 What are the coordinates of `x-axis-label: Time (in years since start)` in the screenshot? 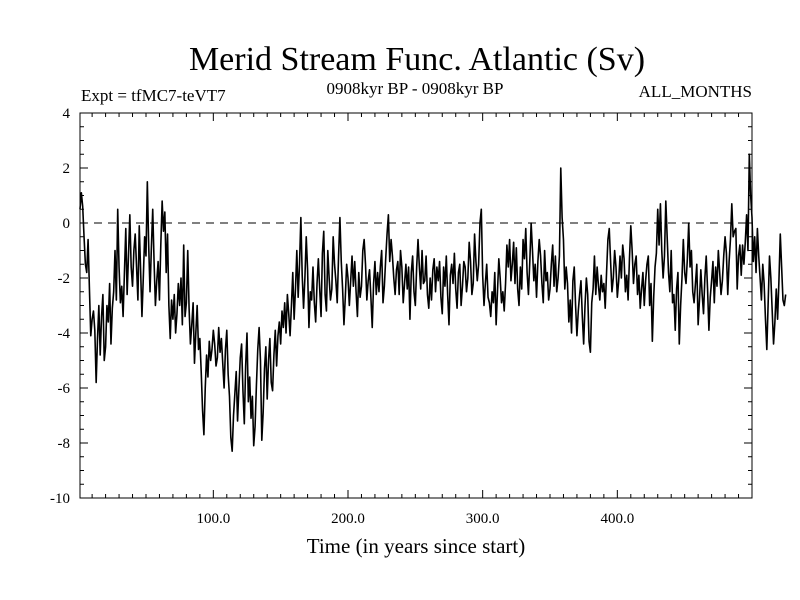 It's located at (416, 546).